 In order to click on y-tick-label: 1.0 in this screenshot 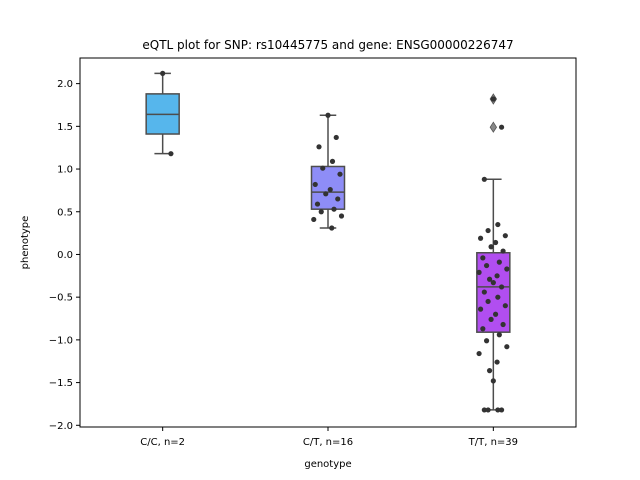, I will do `click(65, 170)`.